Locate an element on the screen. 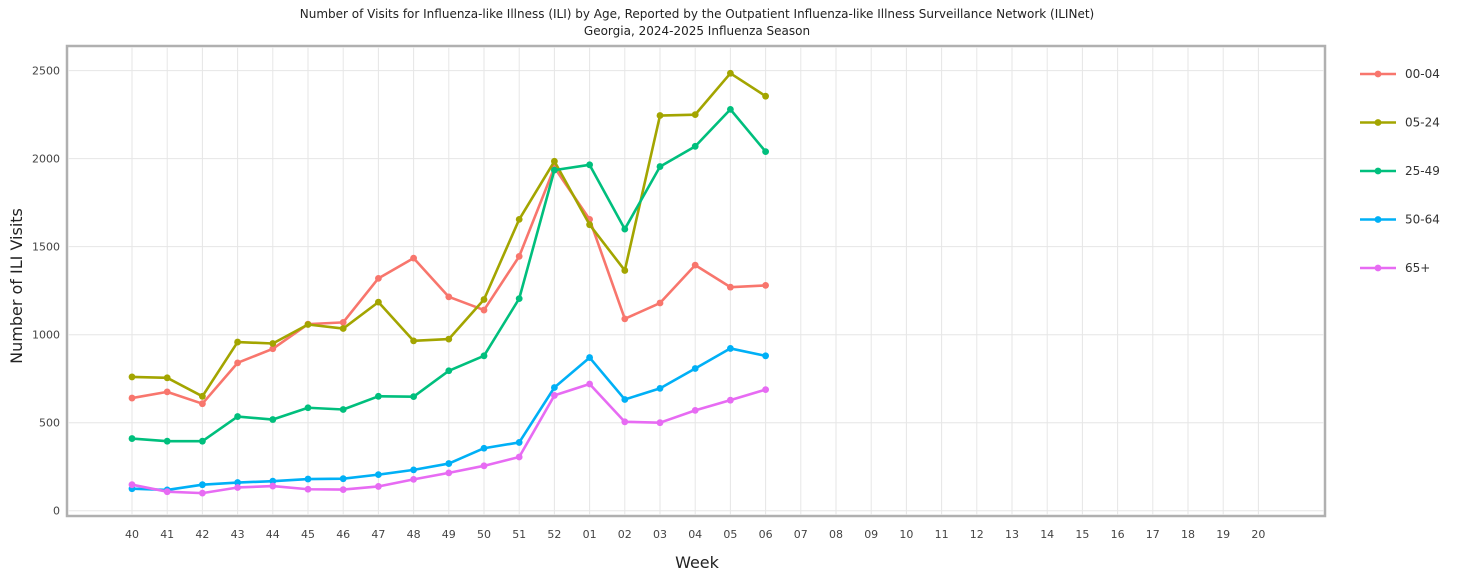  x-tick-label: 14 is located at coordinates (1047, 534).